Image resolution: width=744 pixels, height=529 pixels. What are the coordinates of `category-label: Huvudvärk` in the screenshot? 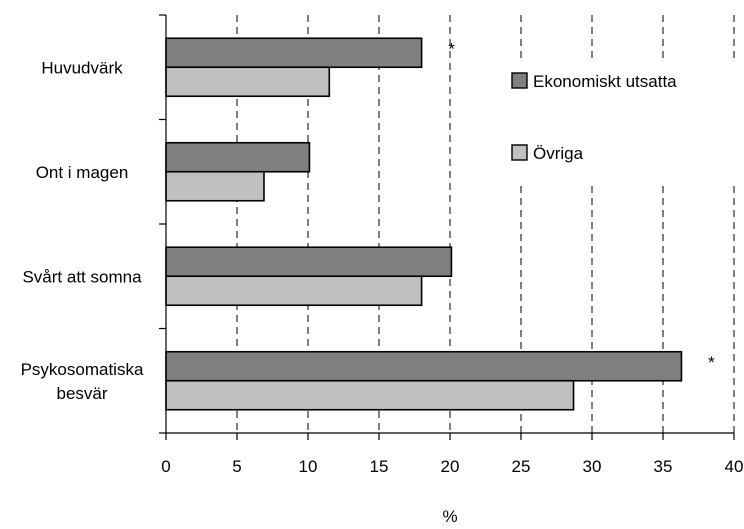 It's located at (82, 67).